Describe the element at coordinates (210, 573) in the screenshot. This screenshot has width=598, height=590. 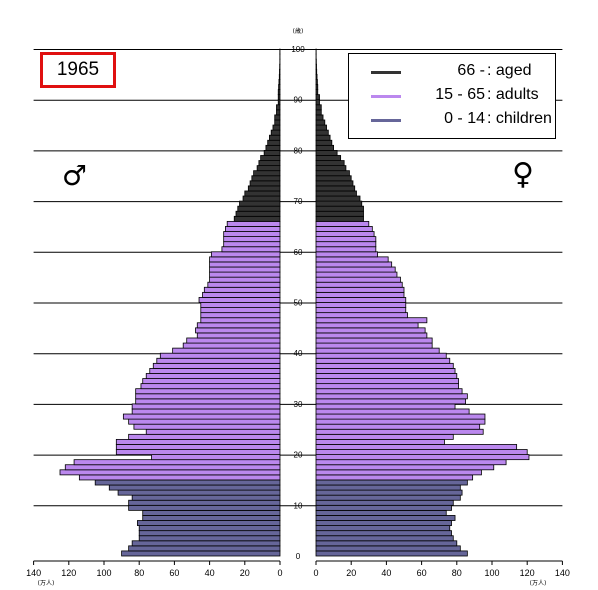
I see `male-tick-label-40: 40` at that location.